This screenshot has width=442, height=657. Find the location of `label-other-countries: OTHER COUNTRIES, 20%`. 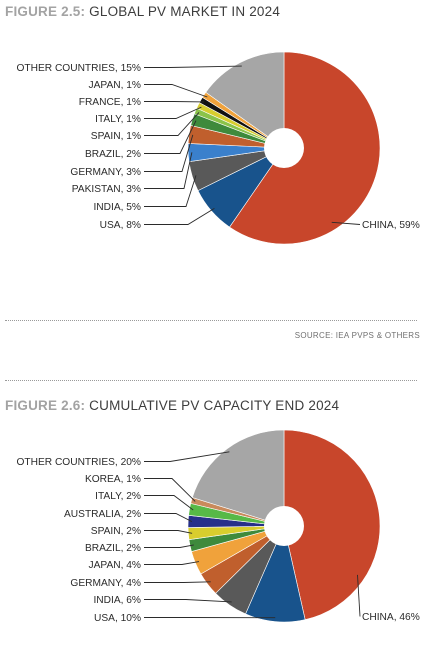

label-other-countries: OTHER COUNTRIES, 20% is located at coordinates (78, 462).